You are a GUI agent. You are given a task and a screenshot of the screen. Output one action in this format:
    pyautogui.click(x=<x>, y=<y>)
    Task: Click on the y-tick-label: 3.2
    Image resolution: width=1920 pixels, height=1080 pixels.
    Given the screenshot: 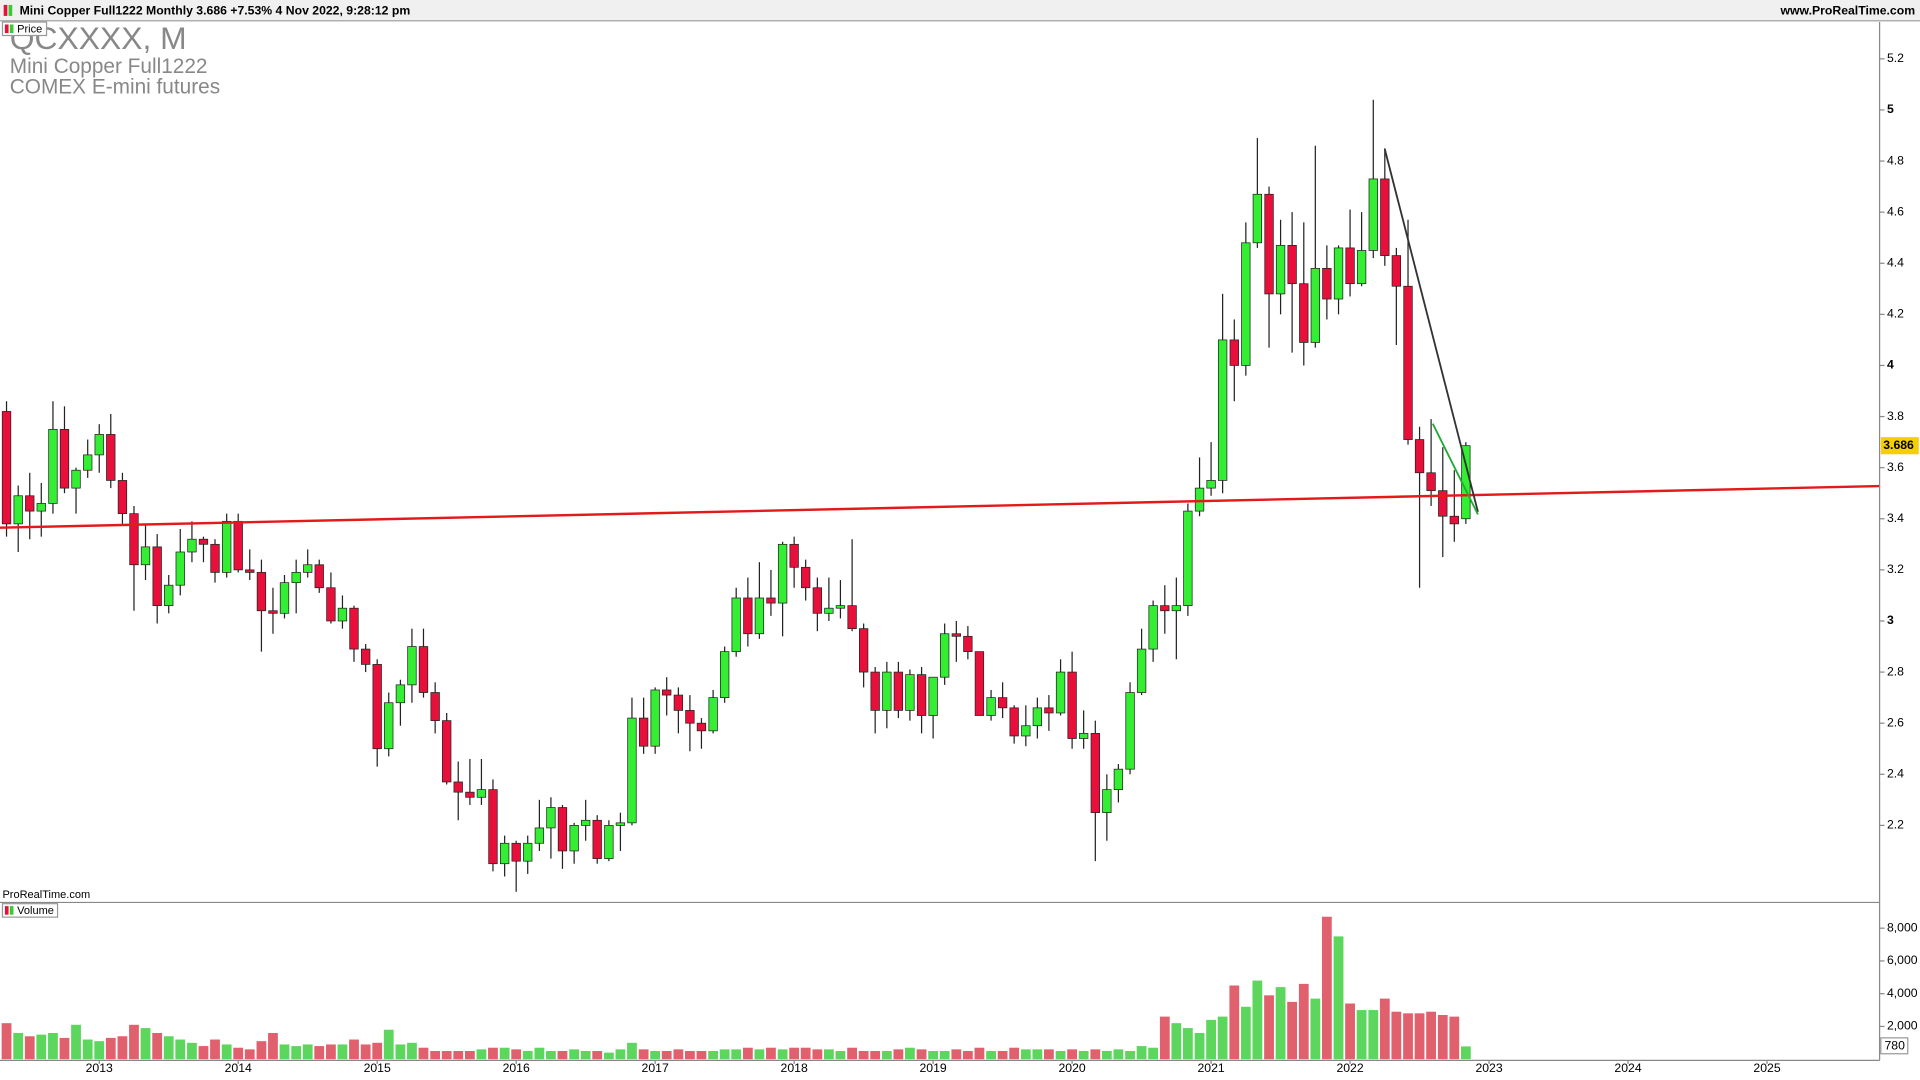 What is the action you would take?
    pyautogui.click(x=1895, y=569)
    